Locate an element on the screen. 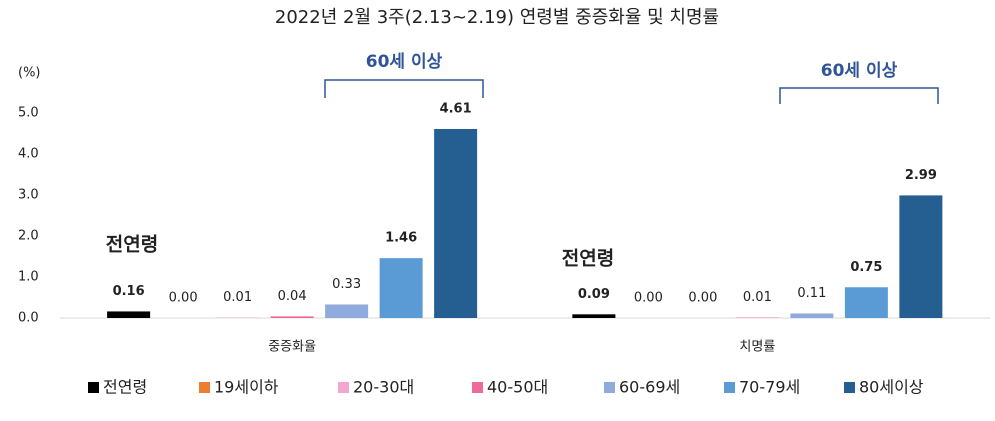 The image size is (995, 421). legend-text: 40-50대 is located at coordinates (517, 387).